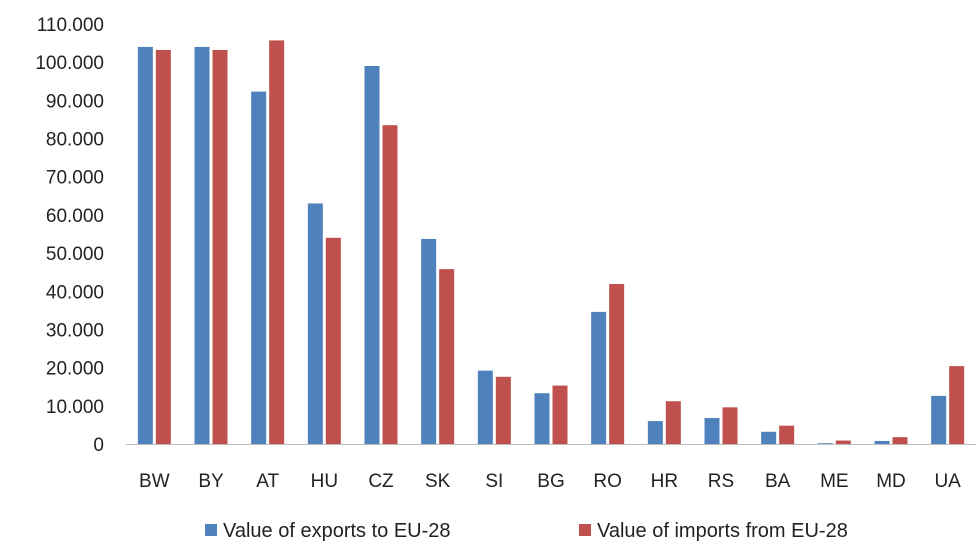 The width and height of the screenshot is (976, 542). I want to click on y-tick-label: 40.000, so click(75, 292).